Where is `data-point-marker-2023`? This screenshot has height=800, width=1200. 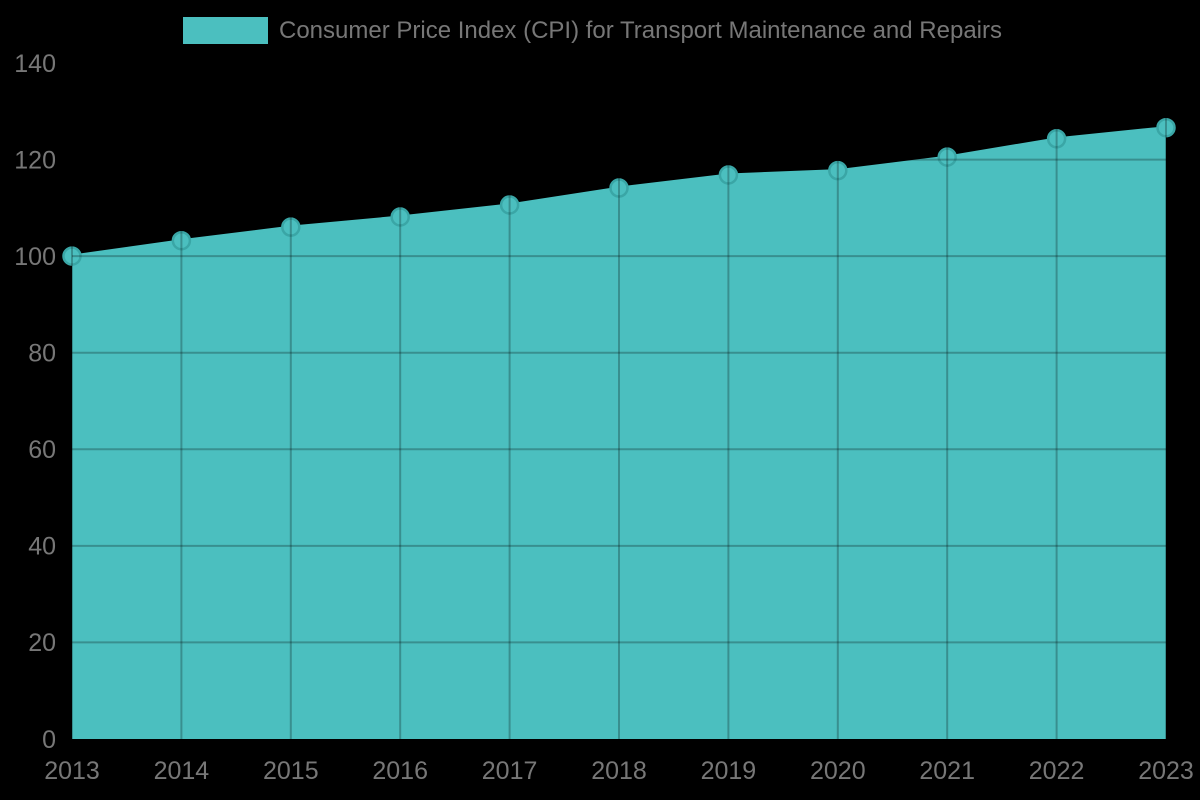
data-point-marker-2023 is located at coordinates (1166, 127).